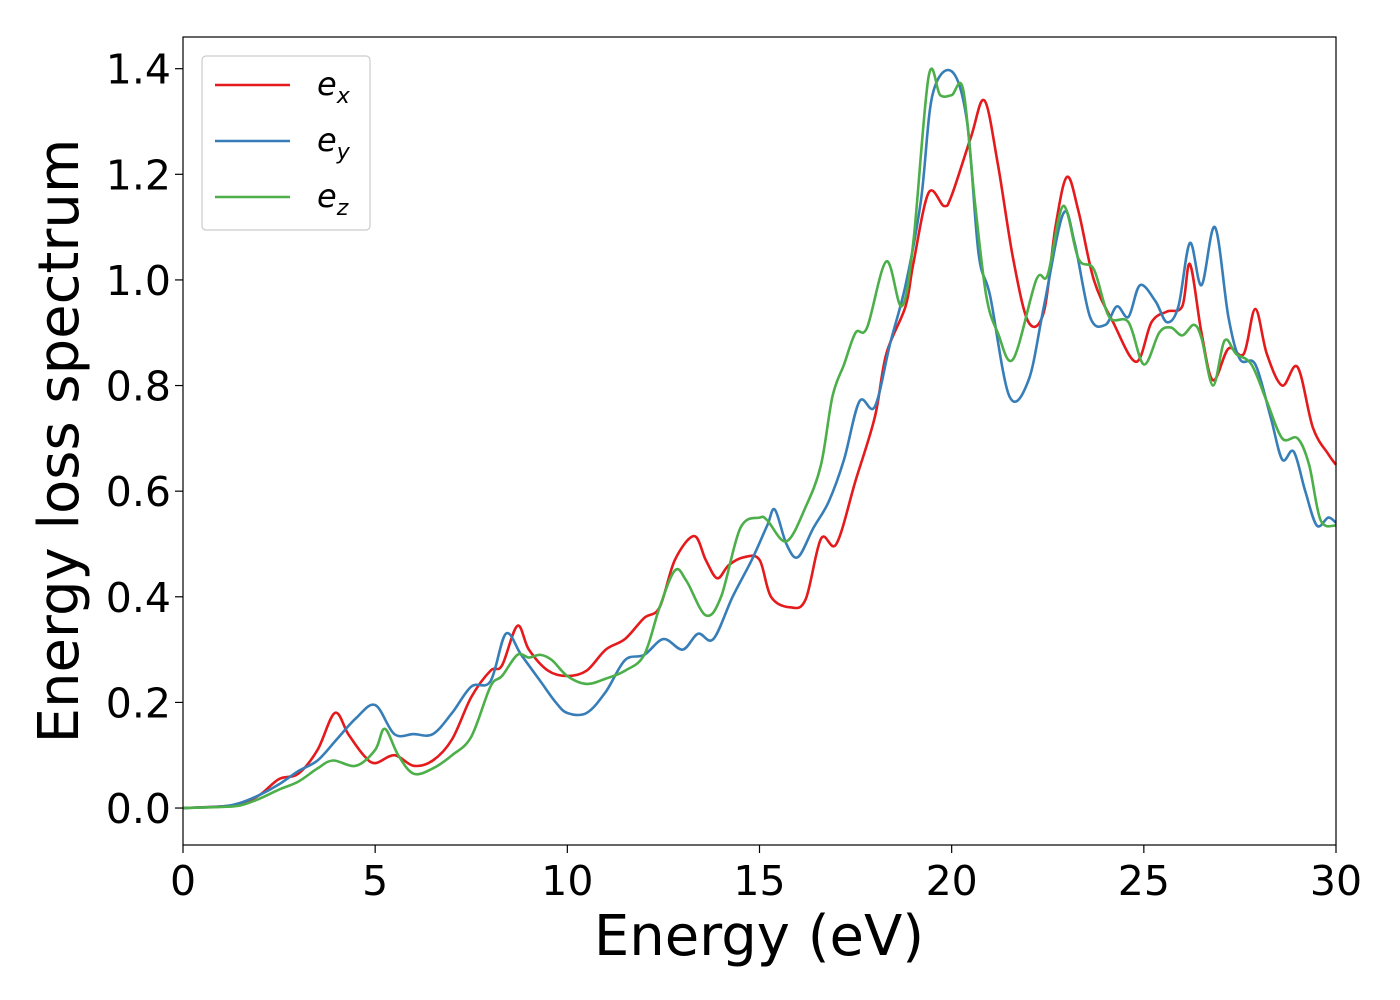  What do you see at coordinates (759, 936) in the screenshot?
I see `x-axis-label: Energy (eV)` at bounding box center [759, 936].